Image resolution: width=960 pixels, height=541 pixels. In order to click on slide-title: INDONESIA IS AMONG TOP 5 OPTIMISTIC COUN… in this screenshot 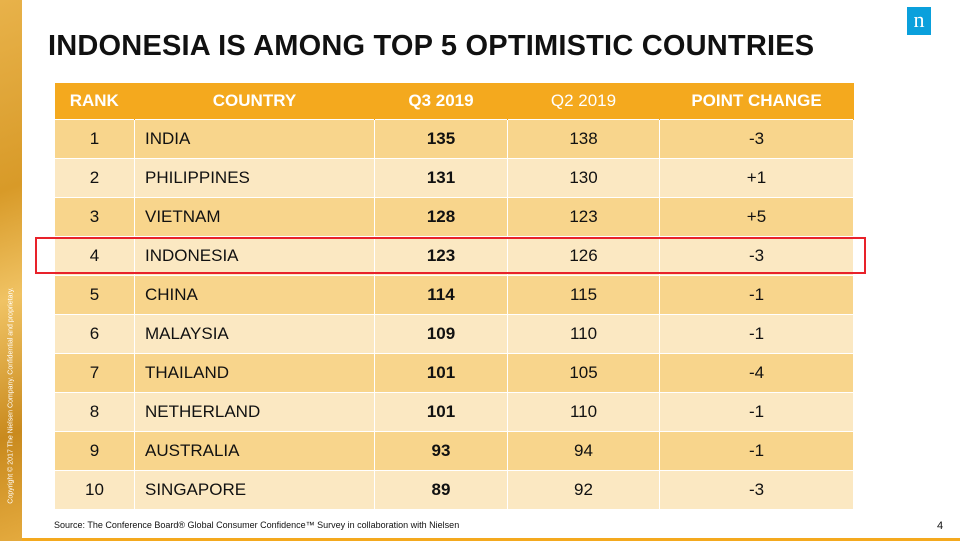, I will do `click(431, 46)`.